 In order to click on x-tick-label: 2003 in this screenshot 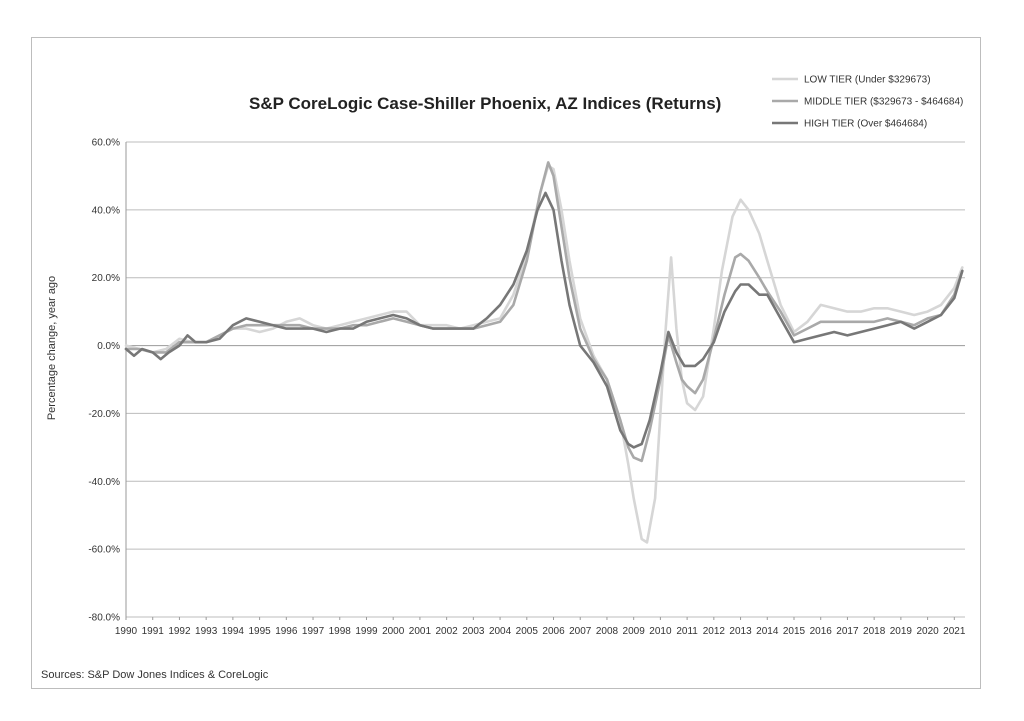, I will do `click(473, 631)`.